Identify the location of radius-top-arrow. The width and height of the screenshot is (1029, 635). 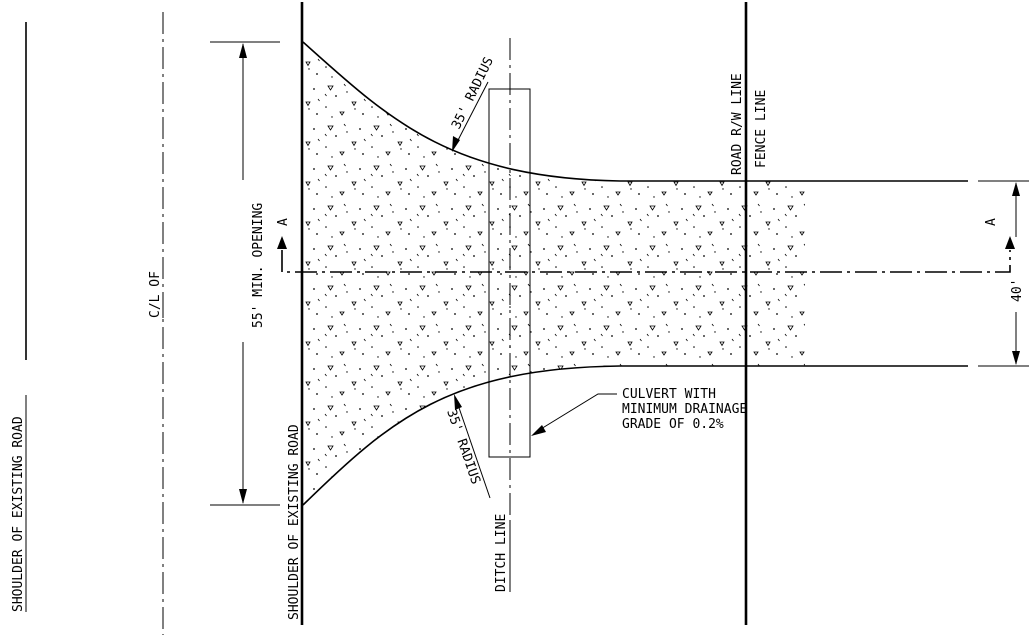
(456, 144).